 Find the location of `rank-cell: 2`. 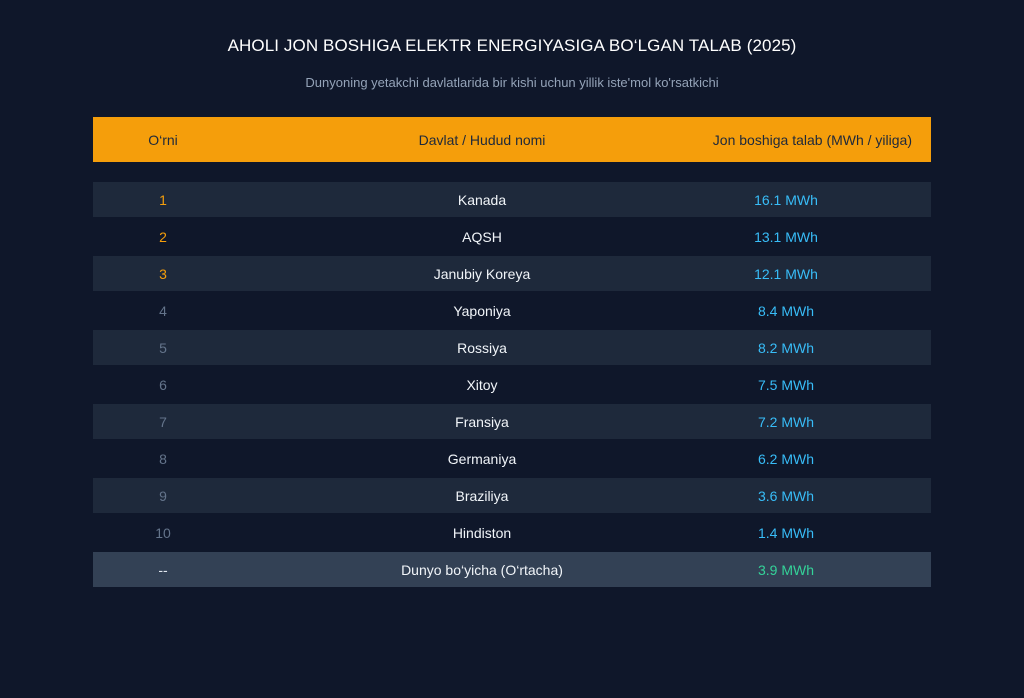

rank-cell: 2 is located at coordinates (163, 236).